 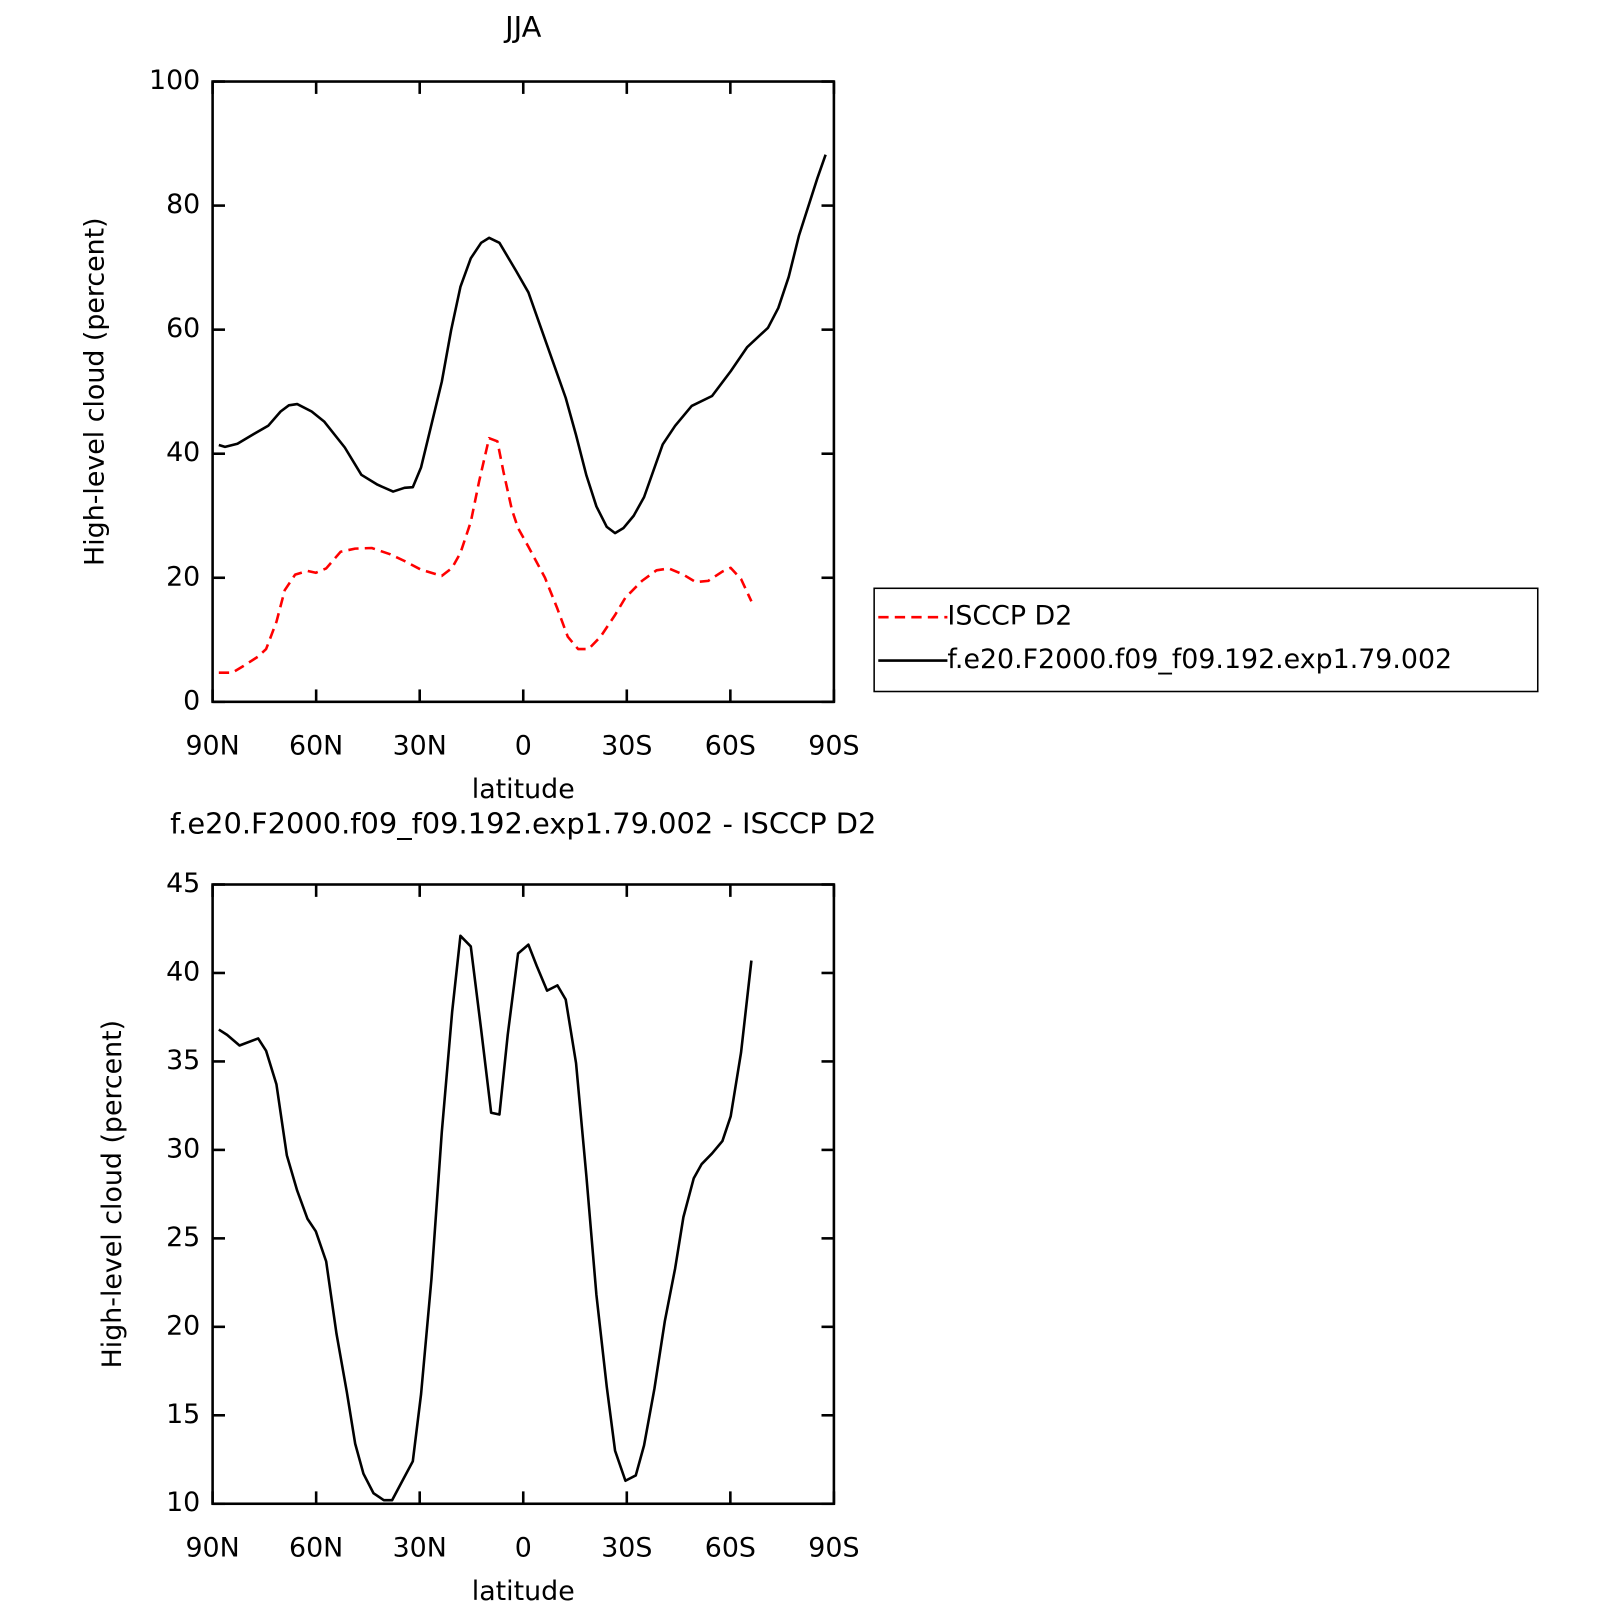 What do you see at coordinates (183, 204) in the screenshot?
I see `y-tick-label: 80` at bounding box center [183, 204].